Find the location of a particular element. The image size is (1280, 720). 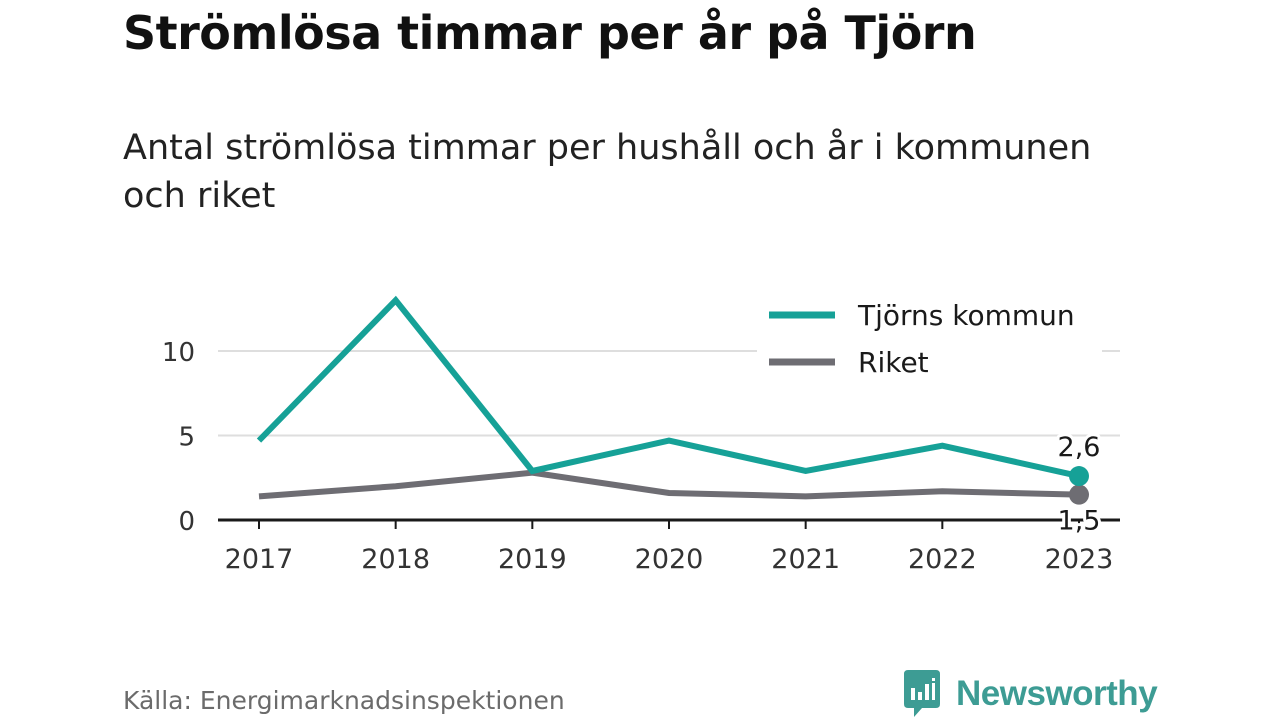

legend-label: Riket is located at coordinates (893, 362).